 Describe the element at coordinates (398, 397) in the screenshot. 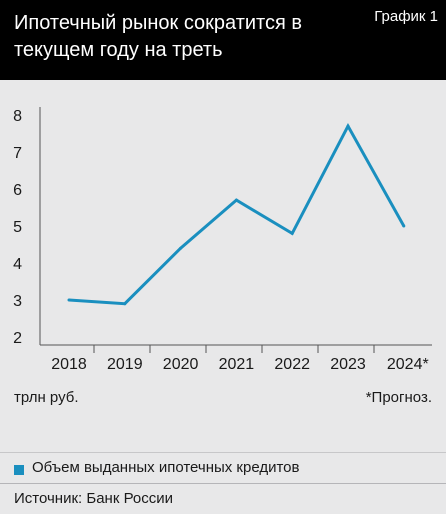

I see `forecast-note: *Прогноз.` at that location.